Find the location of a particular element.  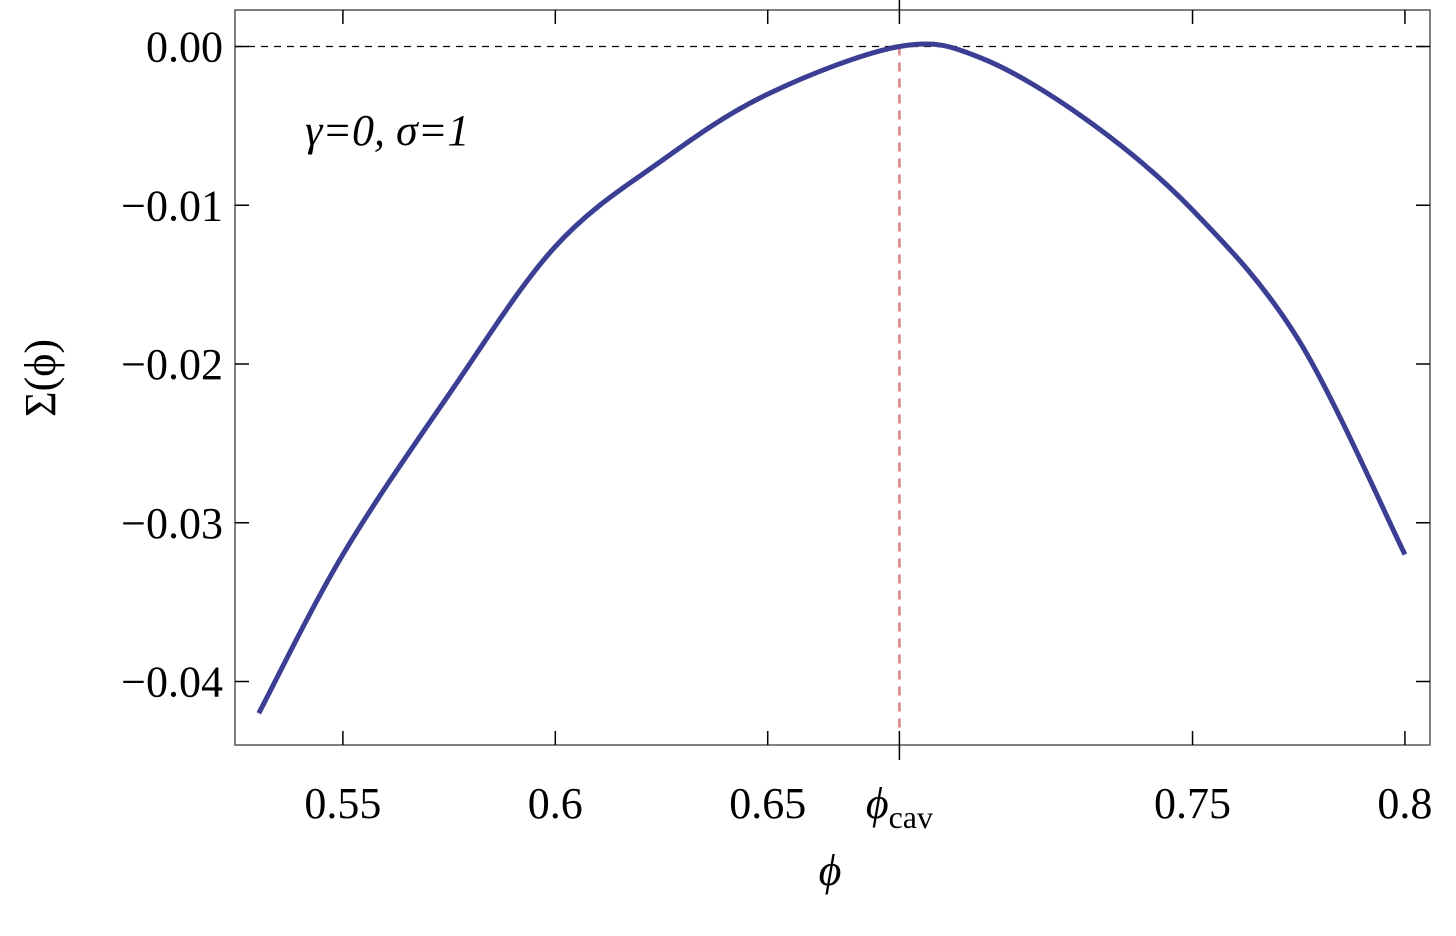

x-tick-label: 0.55 is located at coordinates (342, 803).